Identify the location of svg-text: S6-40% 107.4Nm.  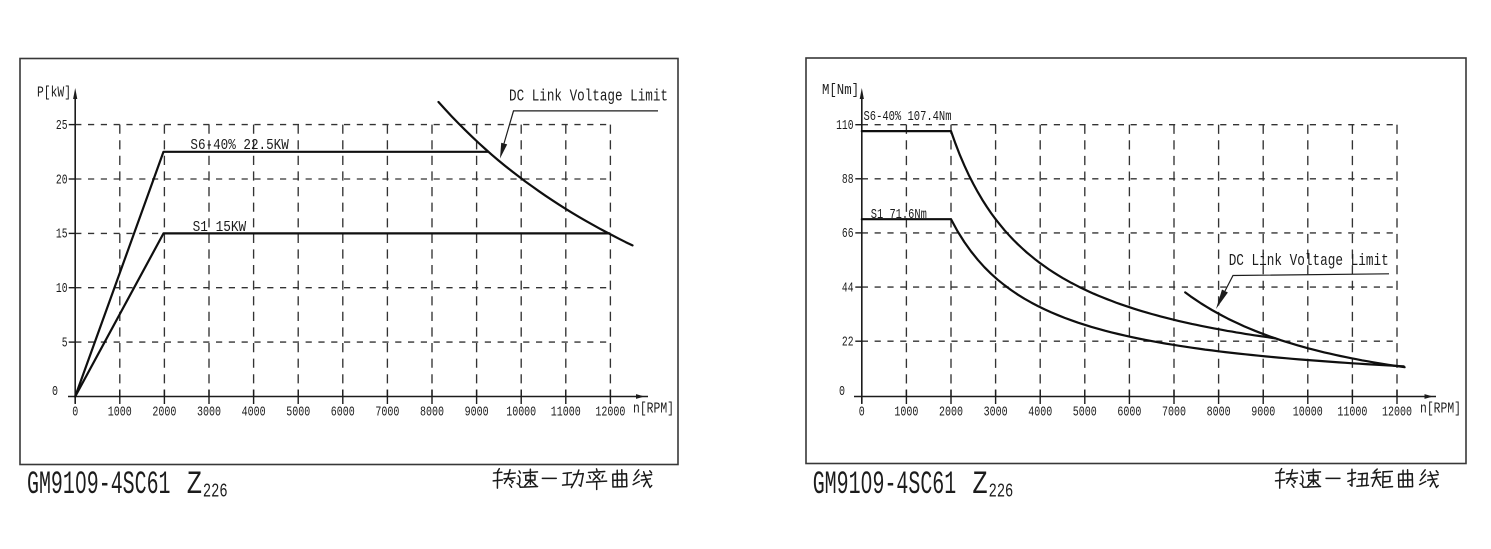
(908, 117).